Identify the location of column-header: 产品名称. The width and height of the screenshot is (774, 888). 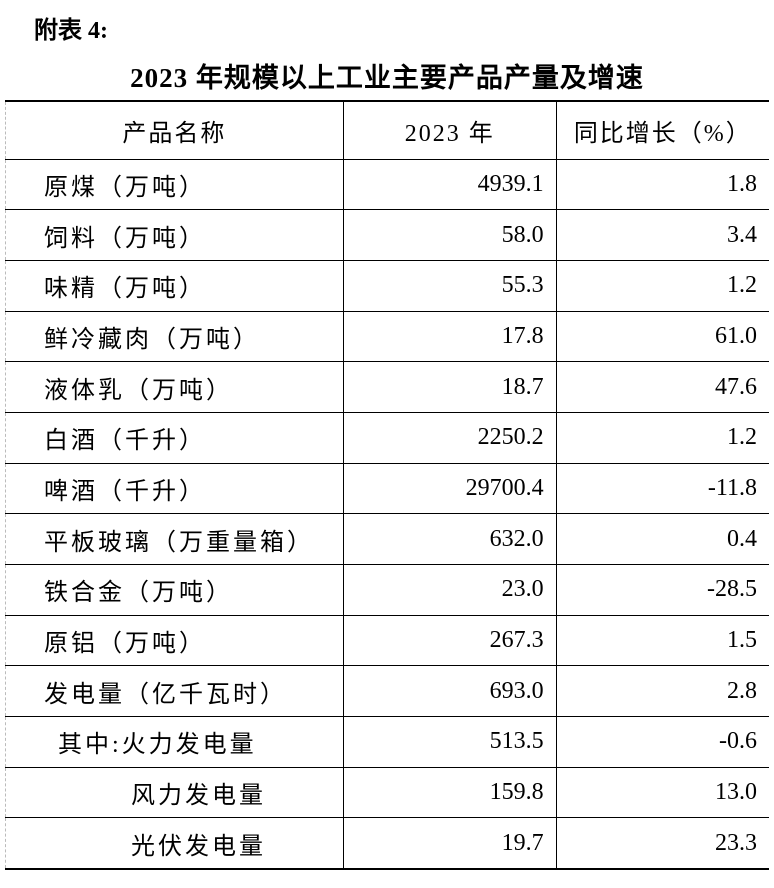
(174, 130).